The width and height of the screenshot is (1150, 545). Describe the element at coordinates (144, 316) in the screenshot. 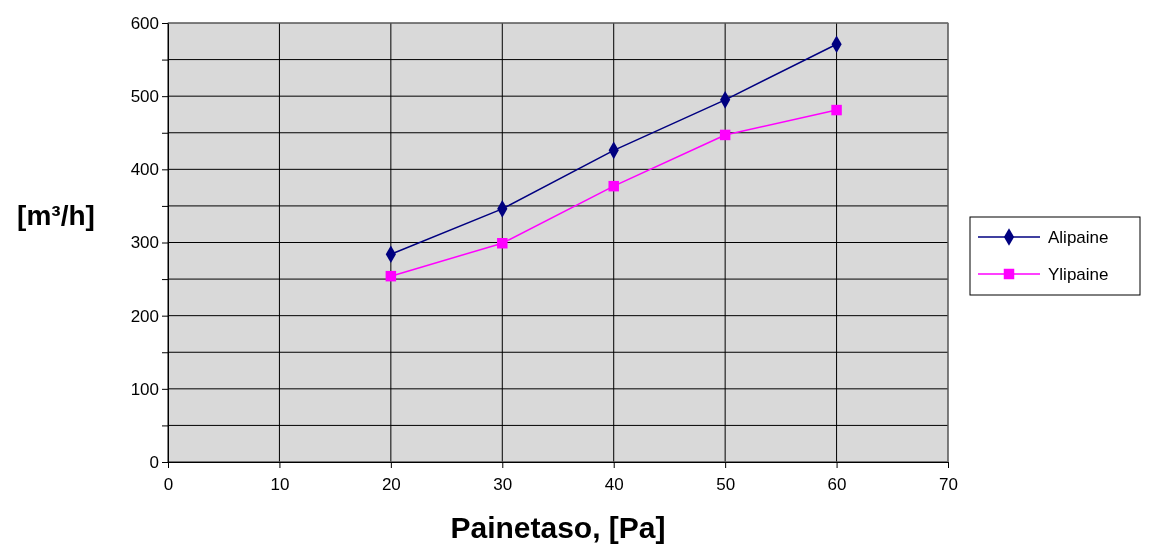

I see `y-tick-label: 200` at that location.